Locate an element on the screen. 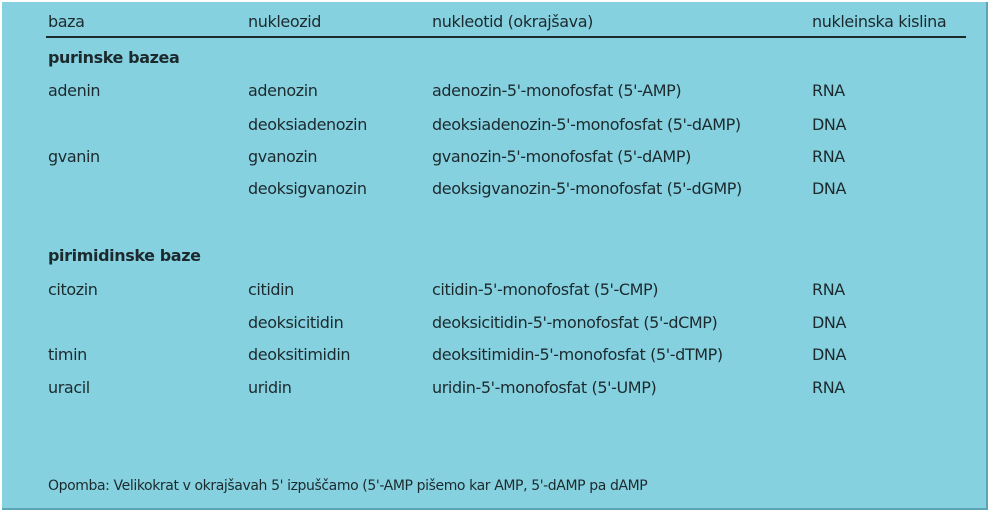  header-nukleotid: nukleotid (okrajšava) is located at coordinates (512, 21).